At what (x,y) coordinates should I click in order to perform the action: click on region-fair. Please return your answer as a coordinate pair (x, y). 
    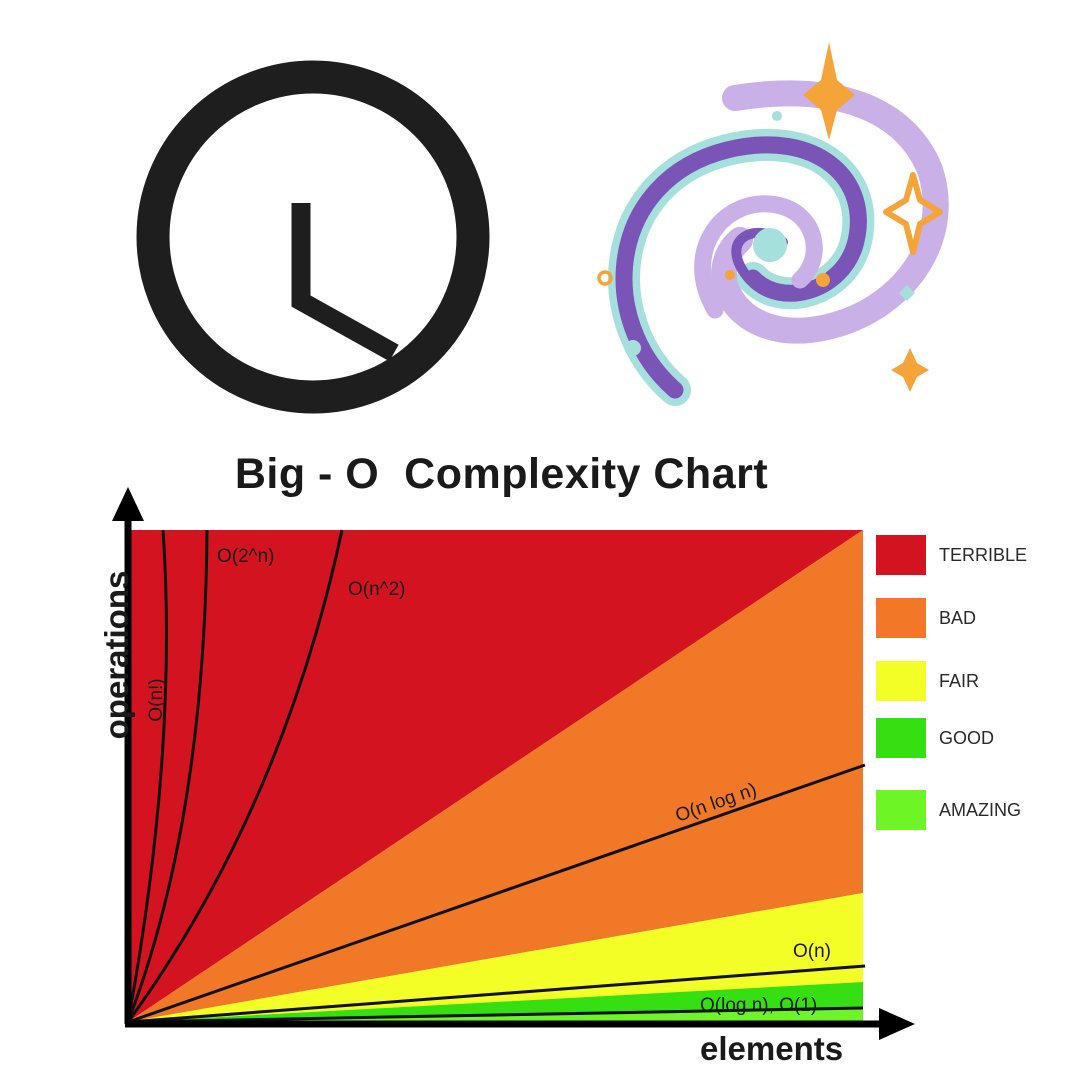
    Looking at the image, I should click on (495, 957).